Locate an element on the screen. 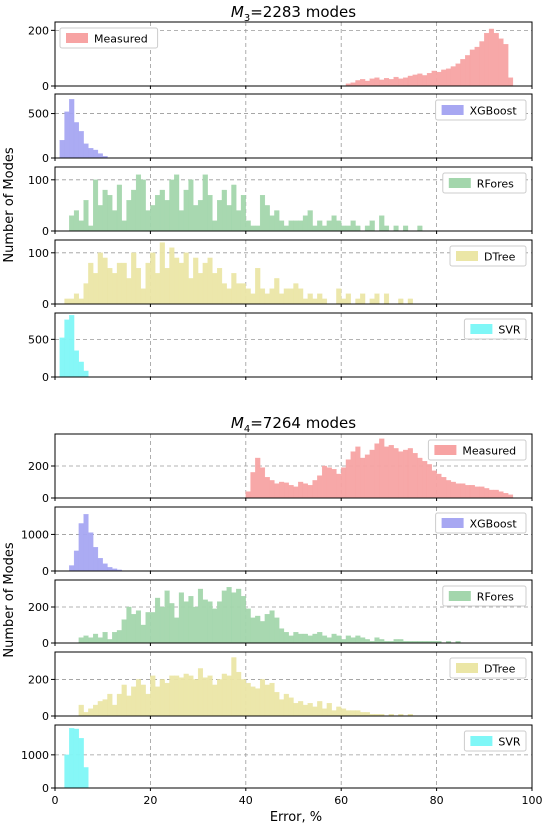 Image resolution: width=550 pixels, height=830 pixels. panel-xgboost: 0 1000 XGBoost is located at coordinates (277, 542).